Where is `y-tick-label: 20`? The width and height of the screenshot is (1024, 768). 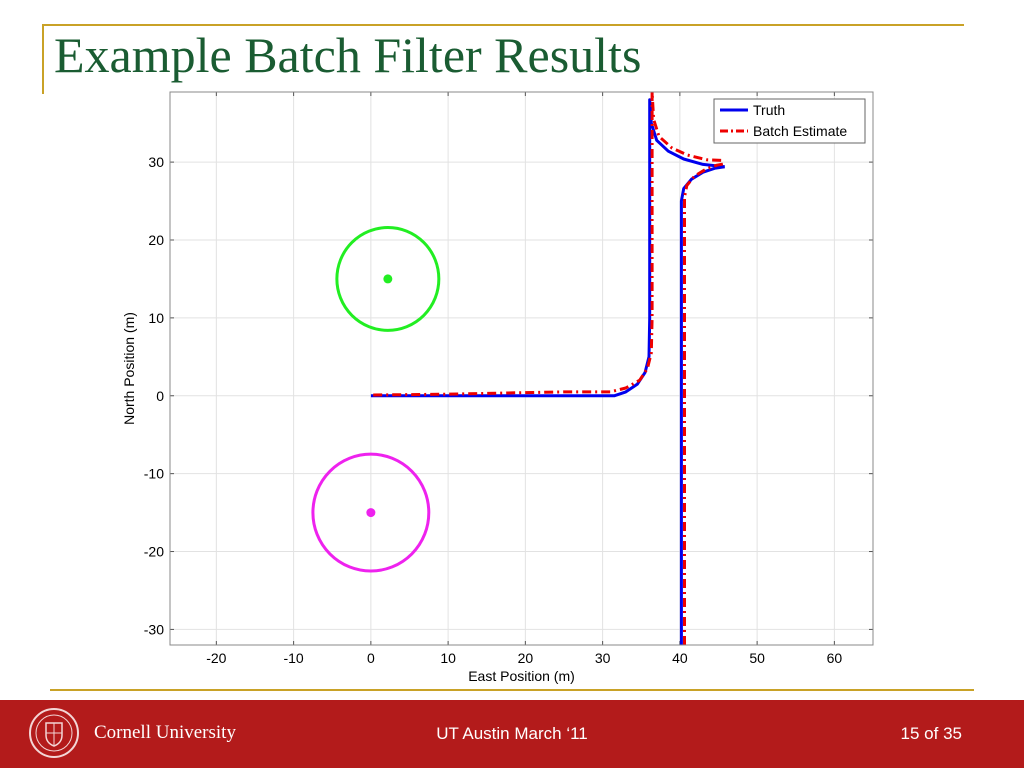
y-tick-label: 20 is located at coordinates (156, 240).